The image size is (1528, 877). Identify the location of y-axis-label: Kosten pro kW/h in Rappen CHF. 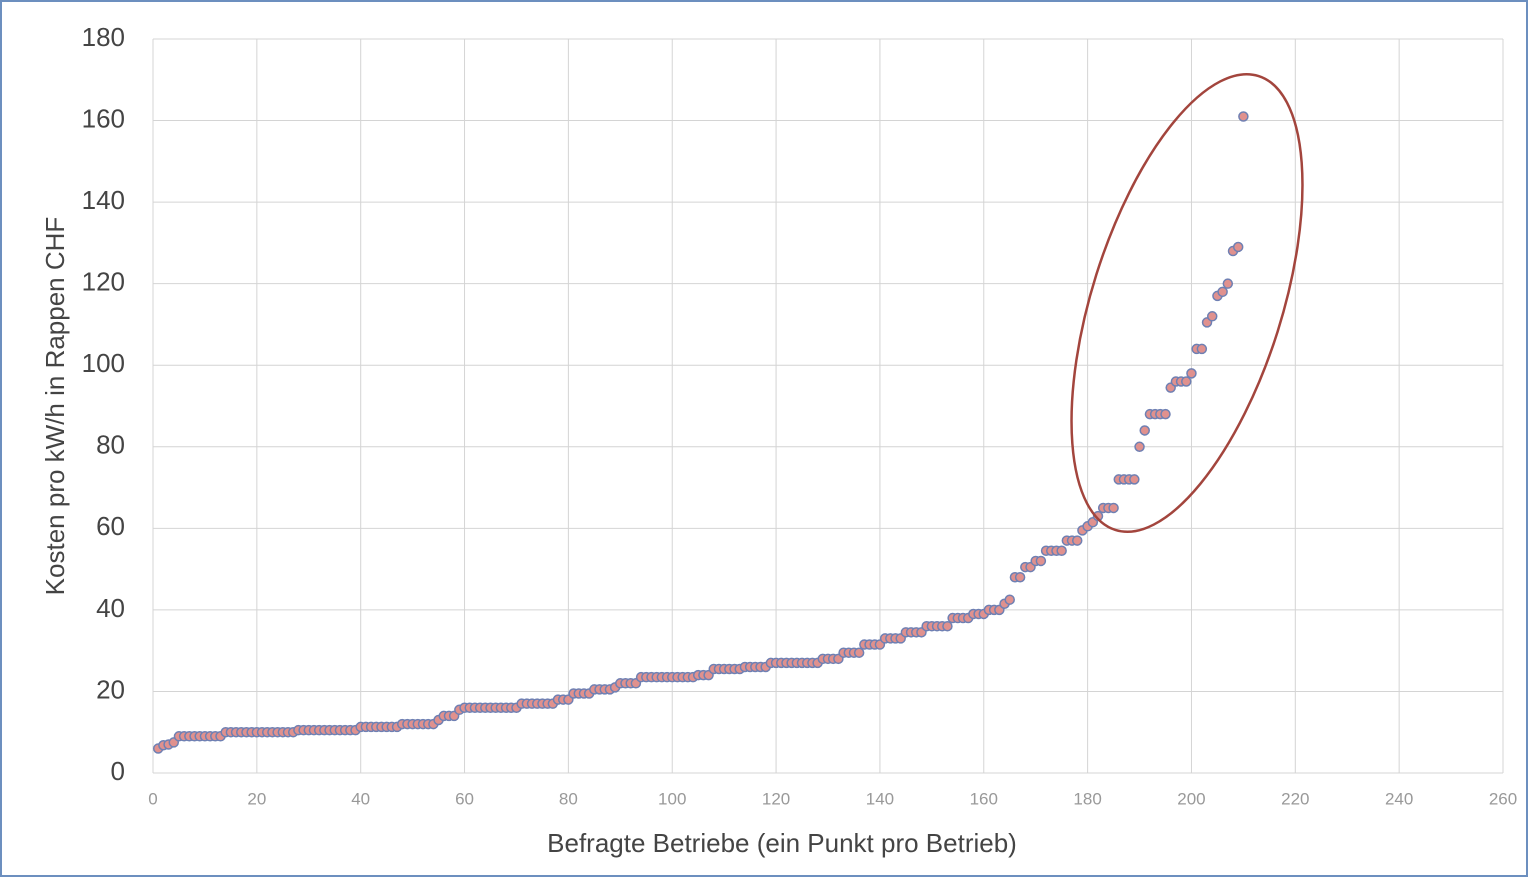
(55, 406).